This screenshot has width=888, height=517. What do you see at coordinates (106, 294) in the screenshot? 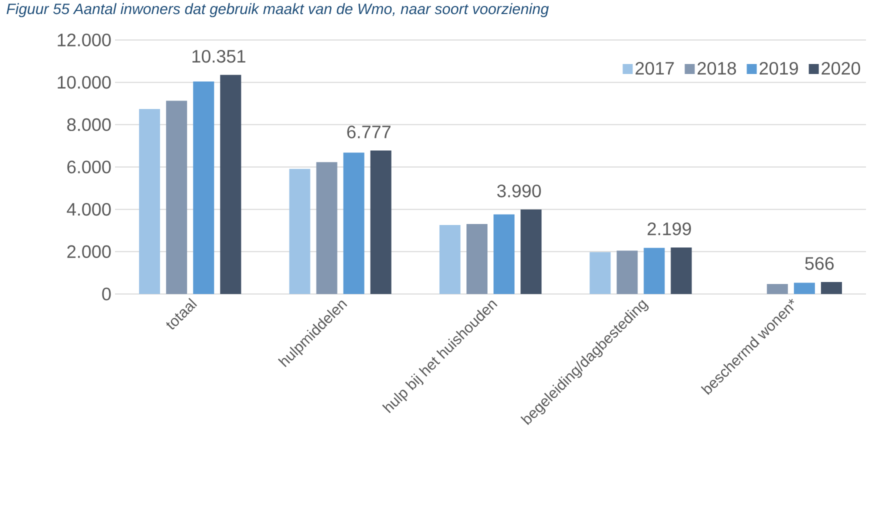
I see `y-tick-label: 0` at bounding box center [106, 294].